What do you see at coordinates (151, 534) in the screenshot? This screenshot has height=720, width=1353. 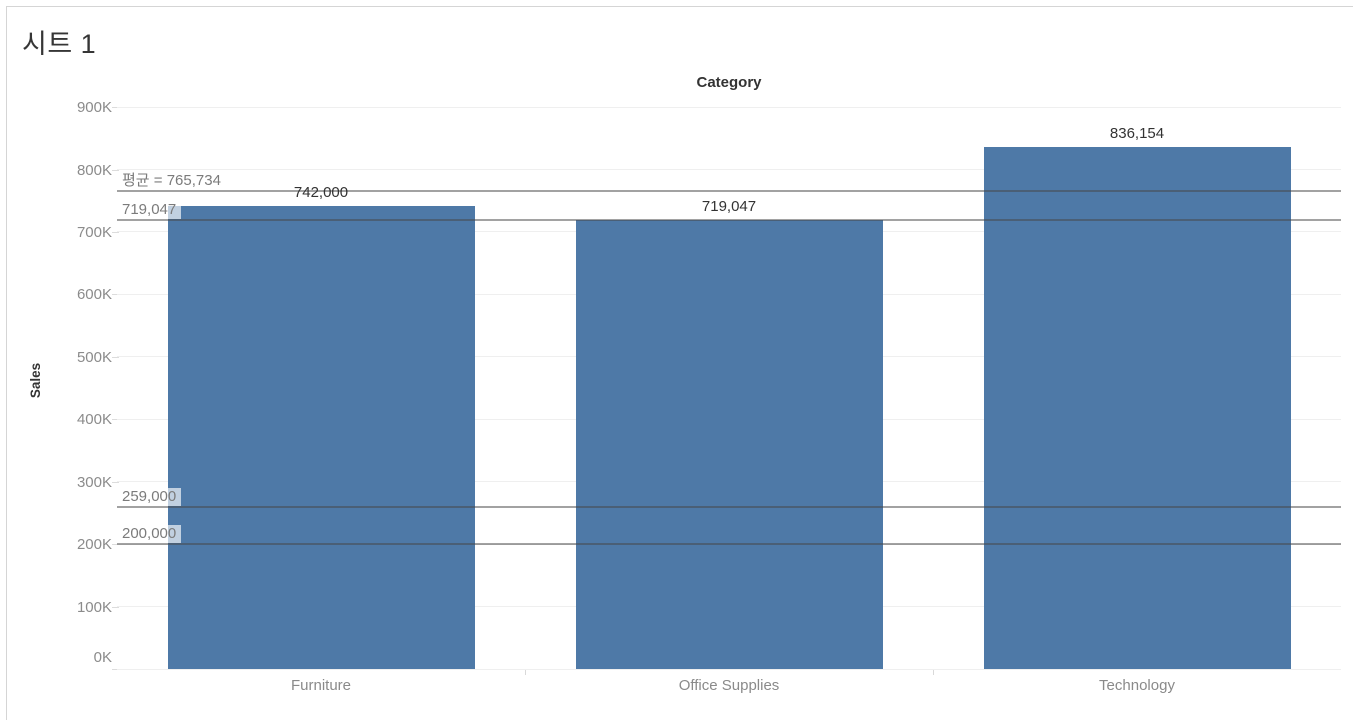 I see `reference-line-label: 200,000` at bounding box center [151, 534].